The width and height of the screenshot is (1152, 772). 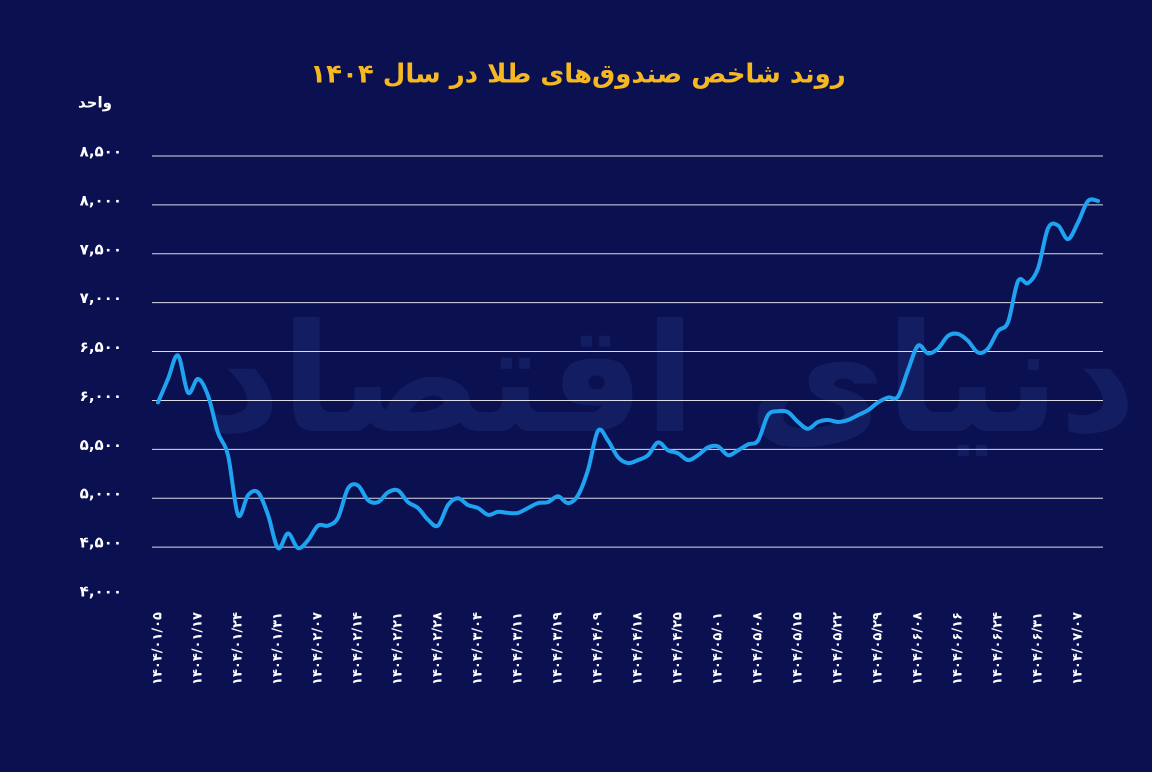 I want to click on x-tick-label: ۱۴۰۴/۰۱/۳۱, so click(x=278, y=648).